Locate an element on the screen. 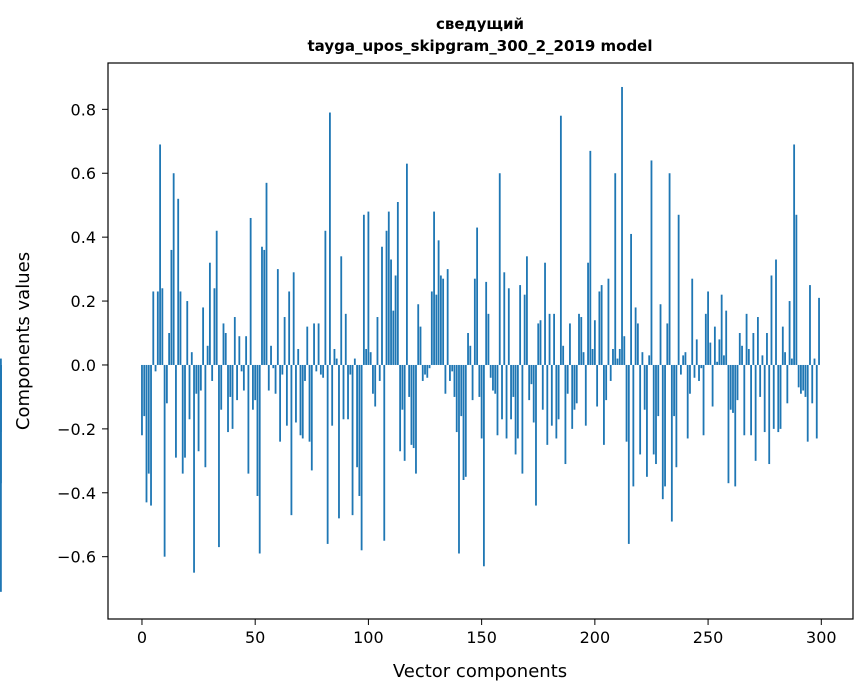 This screenshot has width=867, height=700. x-tick-label: 50 is located at coordinates (255, 637).